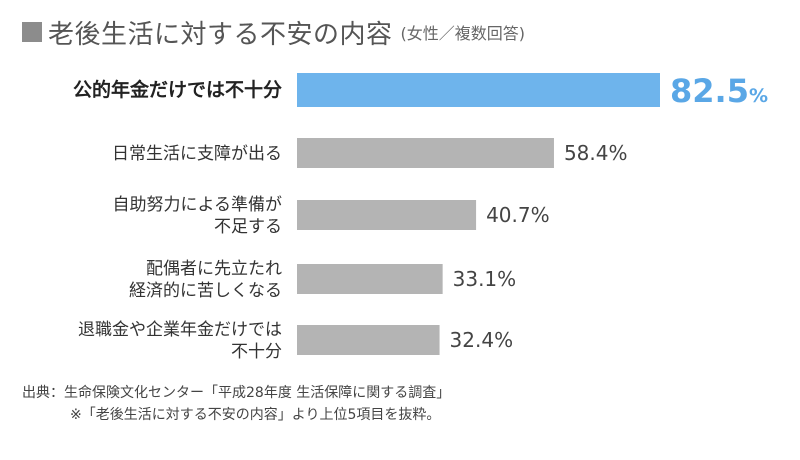  I want to click on value-label-1: 82.5%, so click(719, 91).